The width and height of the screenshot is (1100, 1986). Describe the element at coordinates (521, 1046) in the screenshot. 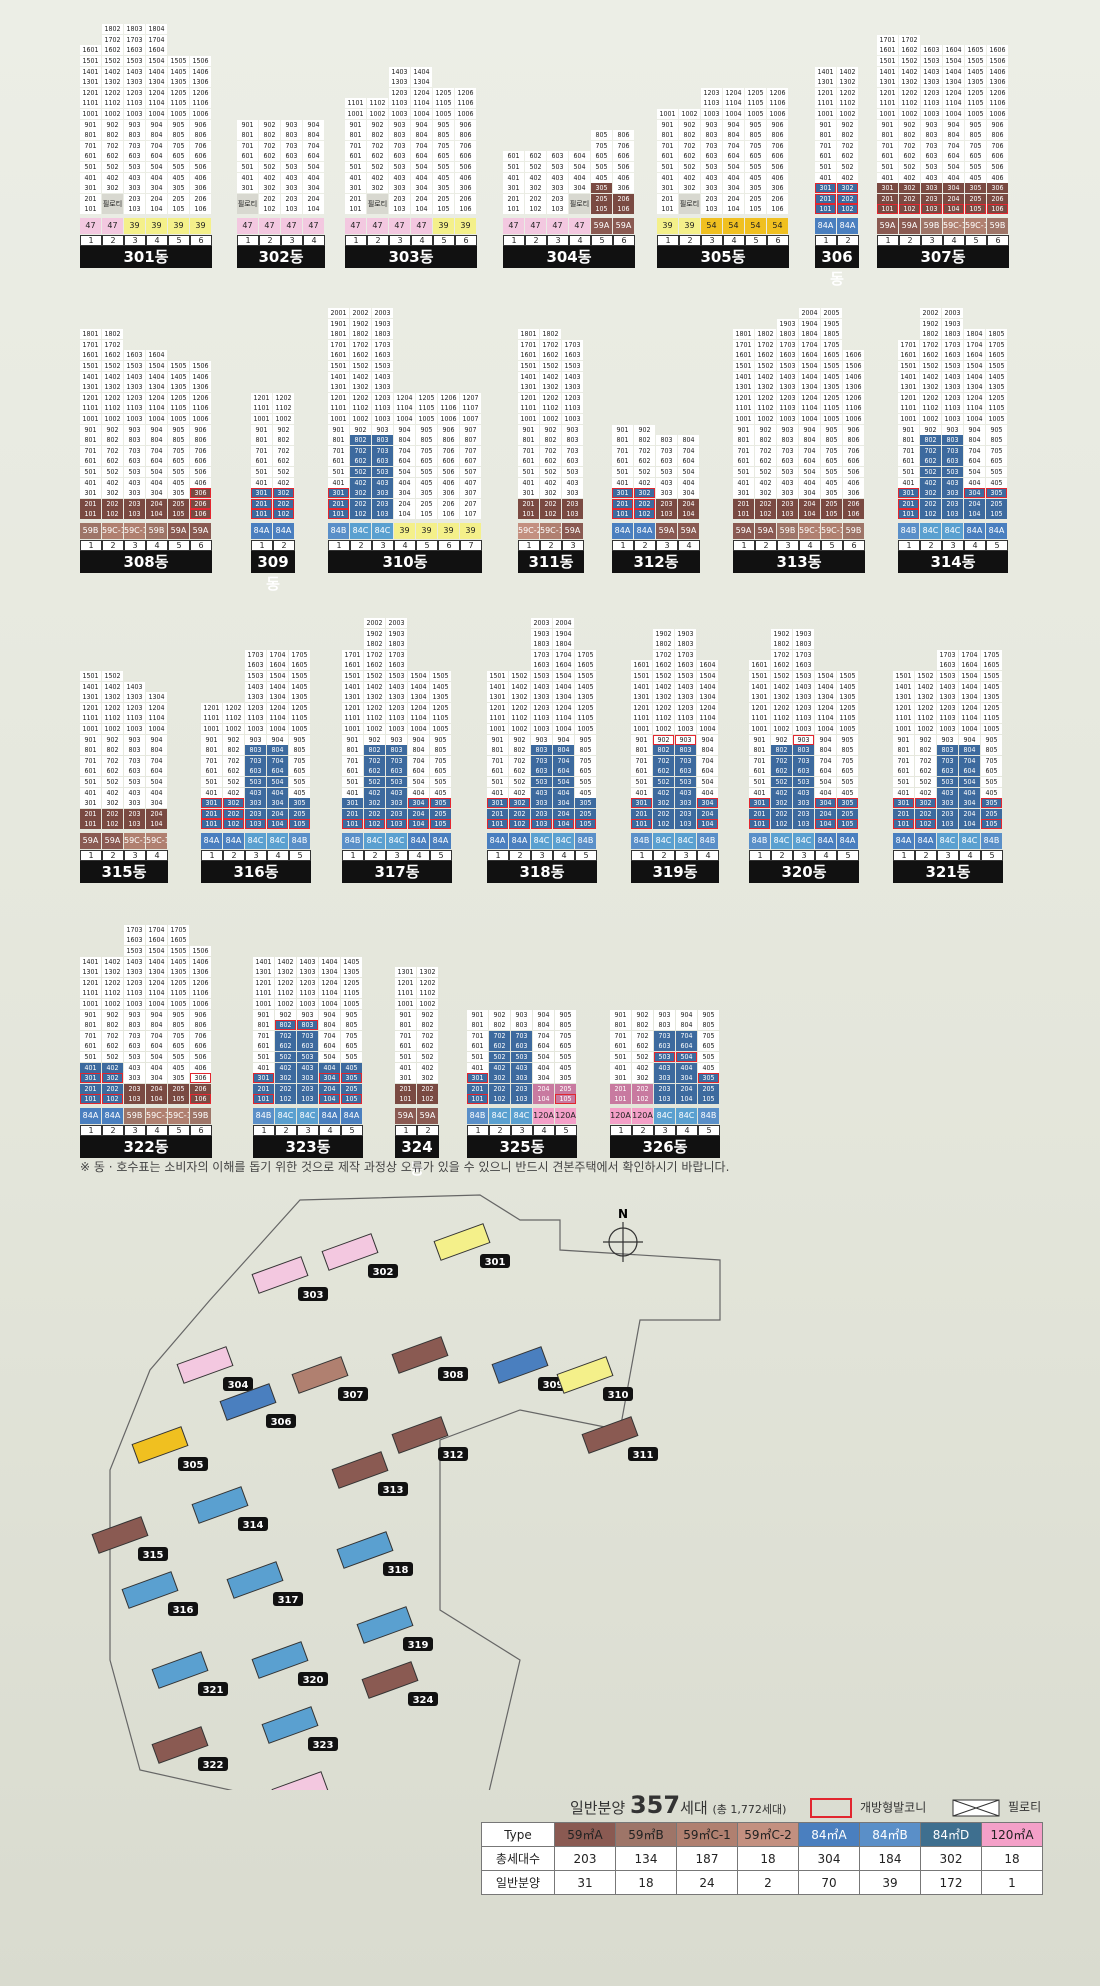

I see `unit-cell: 603` at that location.